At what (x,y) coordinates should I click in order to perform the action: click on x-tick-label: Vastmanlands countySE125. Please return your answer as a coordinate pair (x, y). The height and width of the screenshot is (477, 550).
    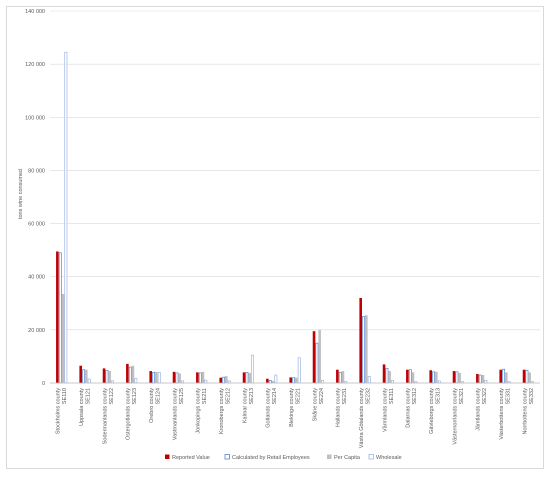
    Looking at the image, I should click on (178, 414).